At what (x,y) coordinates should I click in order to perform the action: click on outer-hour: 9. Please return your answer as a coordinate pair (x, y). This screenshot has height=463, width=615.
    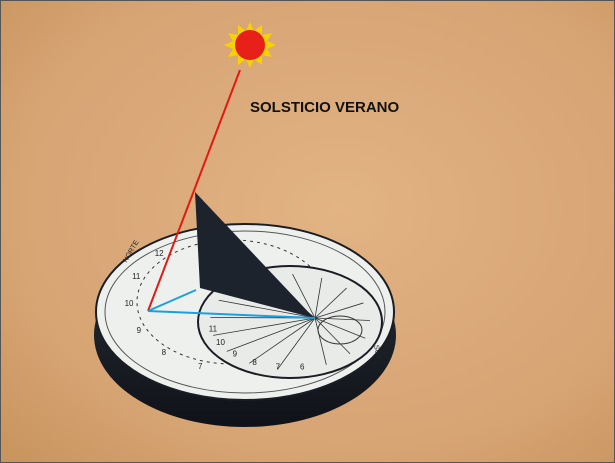
    Looking at the image, I should click on (139, 330).